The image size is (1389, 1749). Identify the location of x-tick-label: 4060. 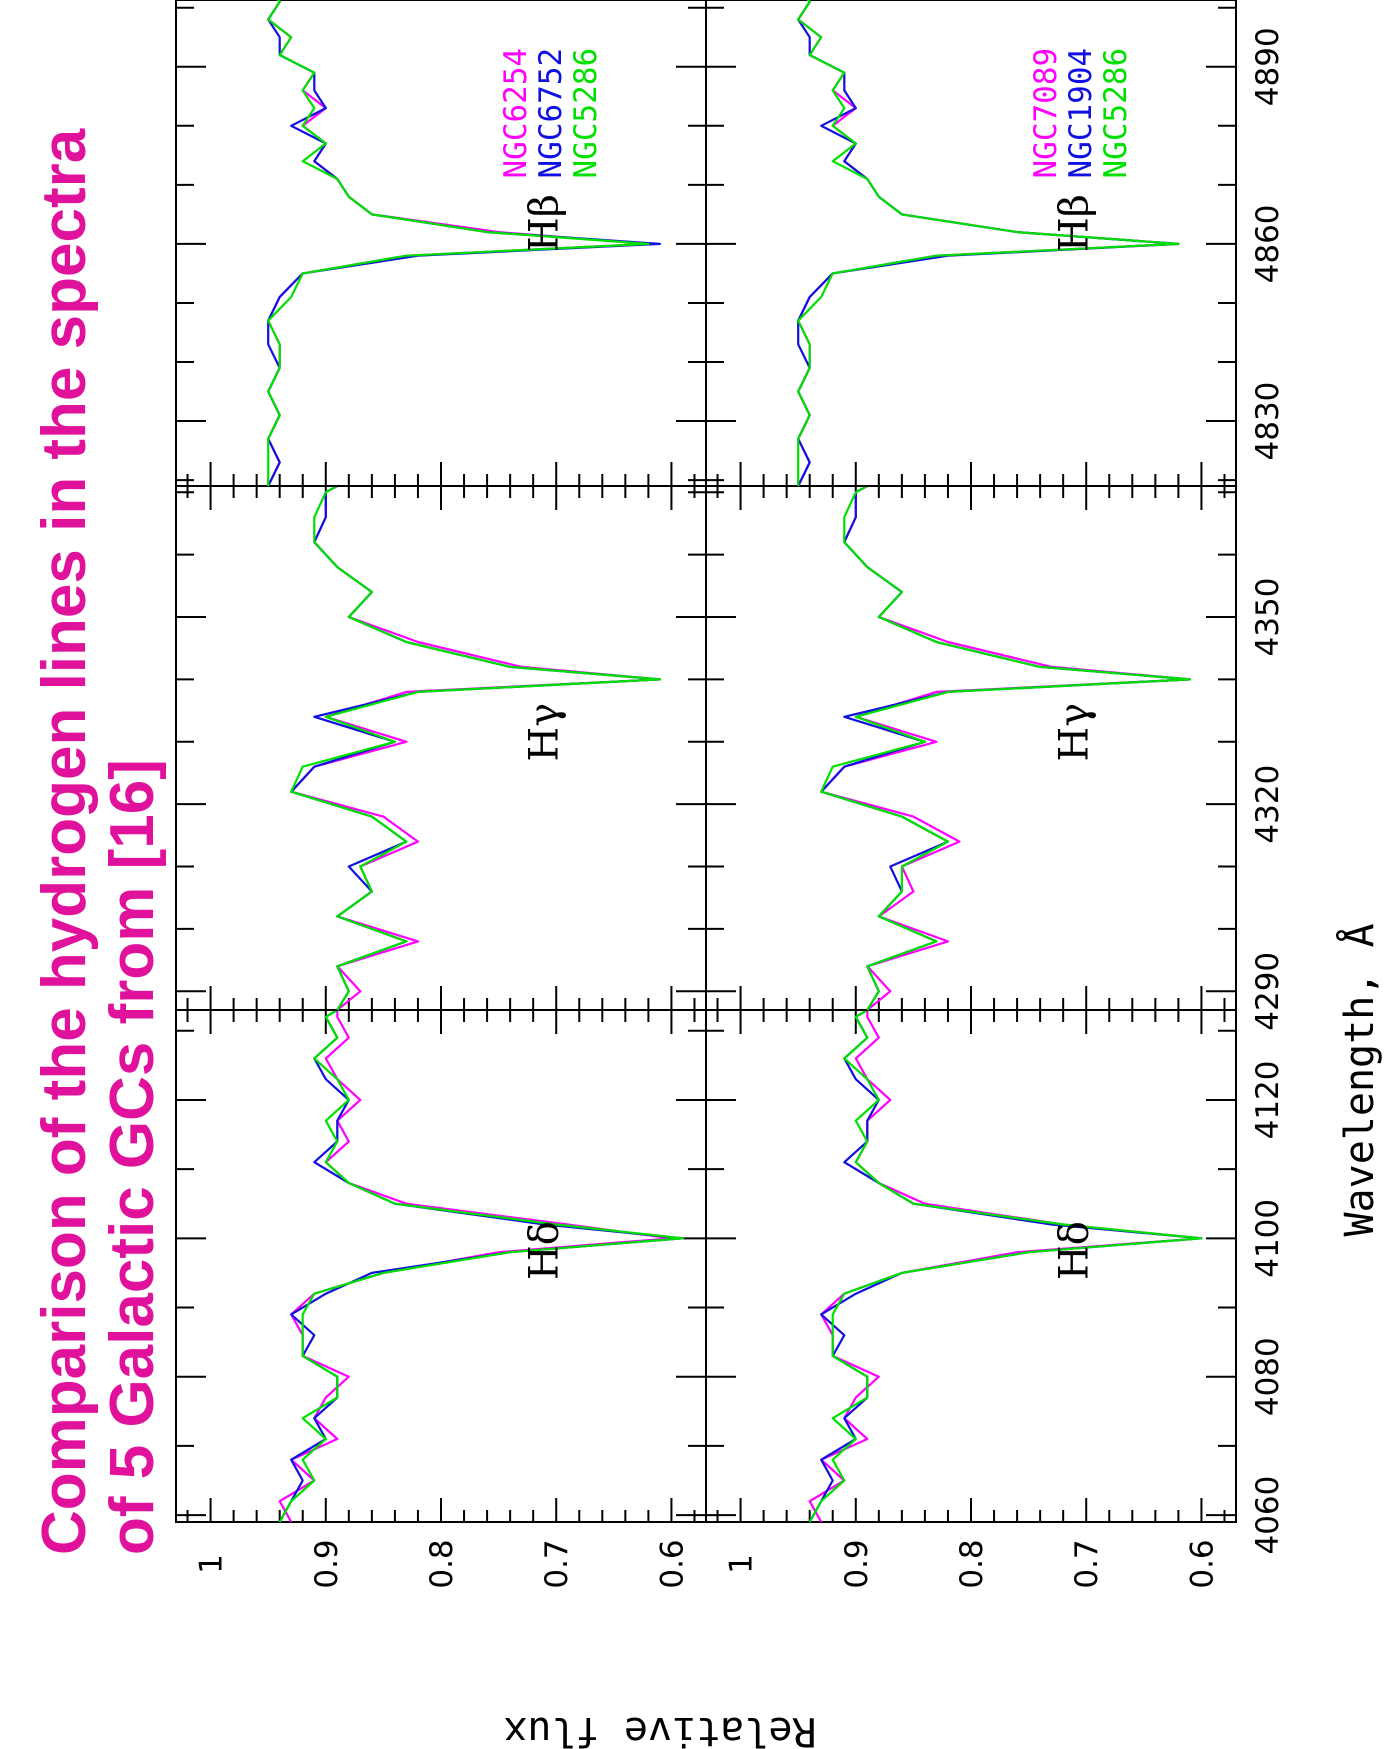
(1268, 1515).